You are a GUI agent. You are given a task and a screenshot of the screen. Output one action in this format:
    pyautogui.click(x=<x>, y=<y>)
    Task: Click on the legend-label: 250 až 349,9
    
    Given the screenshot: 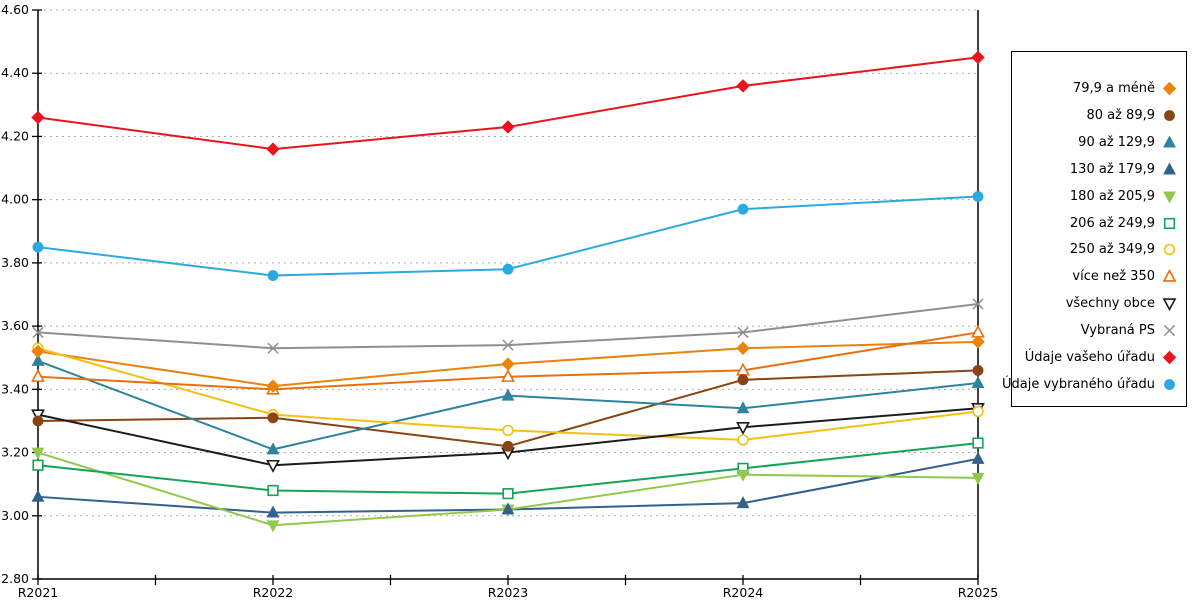 What is the action you would take?
    pyautogui.click(x=1112, y=250)
    